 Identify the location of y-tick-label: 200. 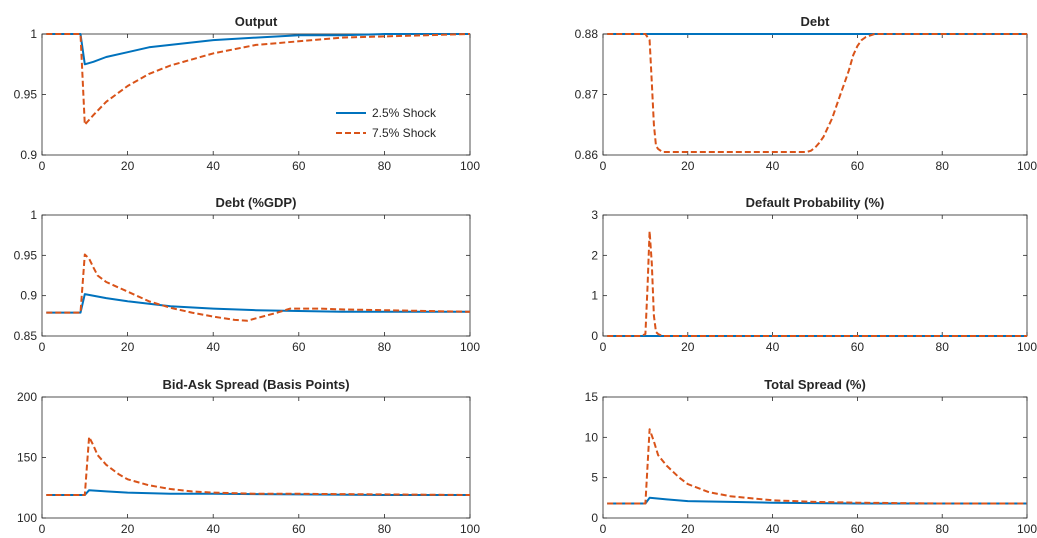
(27, 397).